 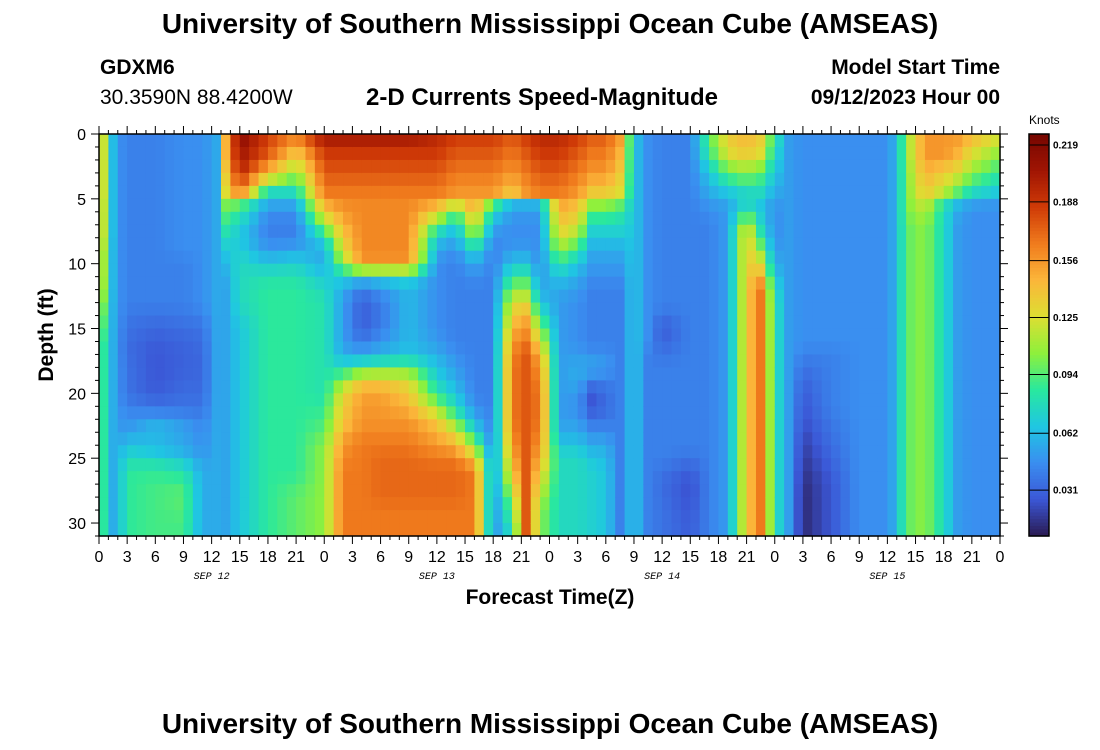 I want to click on x-tick-label: 0, so click(x=99, y=557).